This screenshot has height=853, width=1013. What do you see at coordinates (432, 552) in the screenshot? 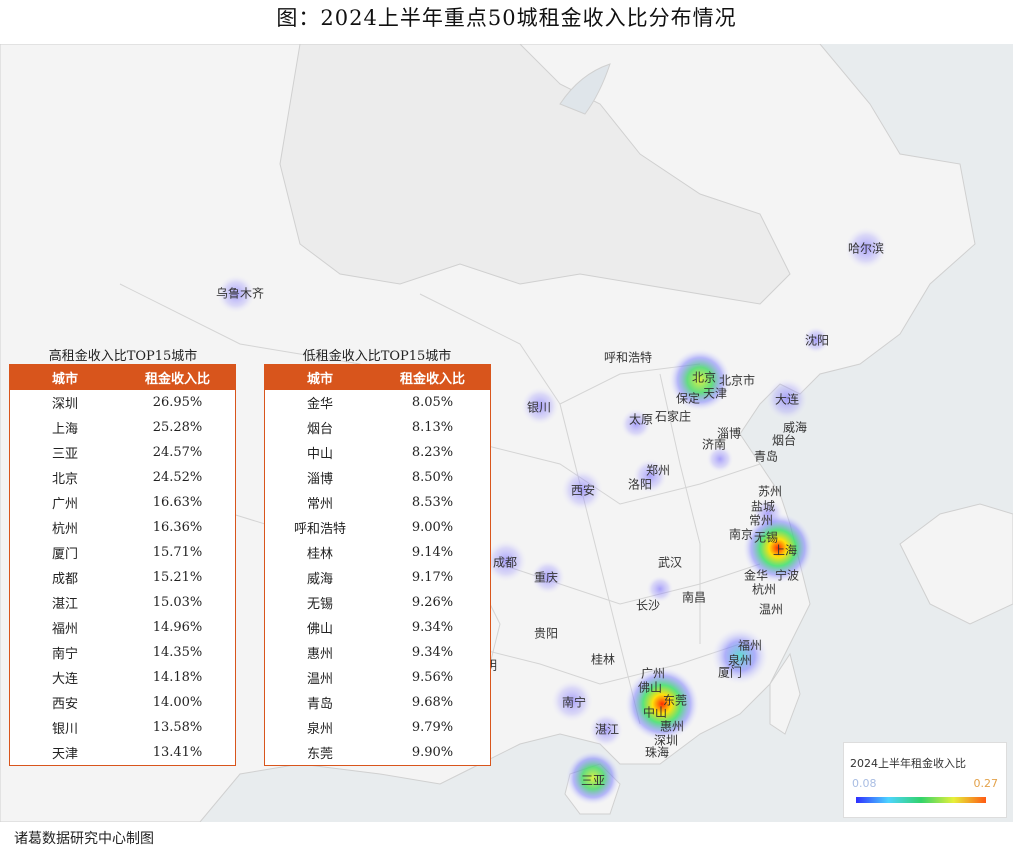
I see `low-table-ratio-cell: 9.14%` at bounding box center [432, 552].